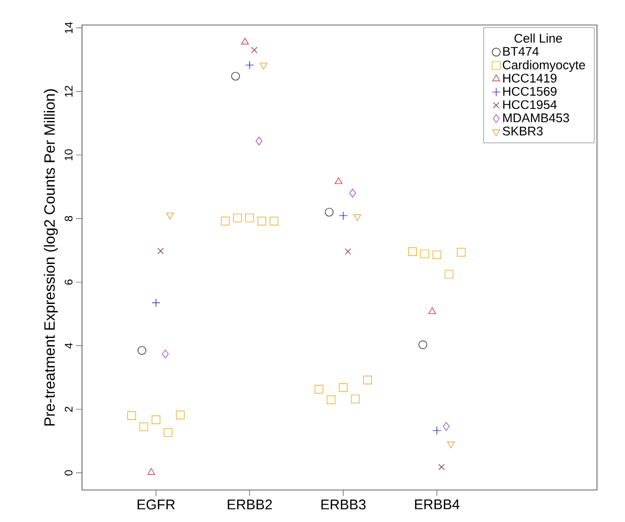 This screenshot has height=522, width=625. Describe the element at coordinates (538, 38) in the screenshot. I see `legend-title: Cell Line` at that location.